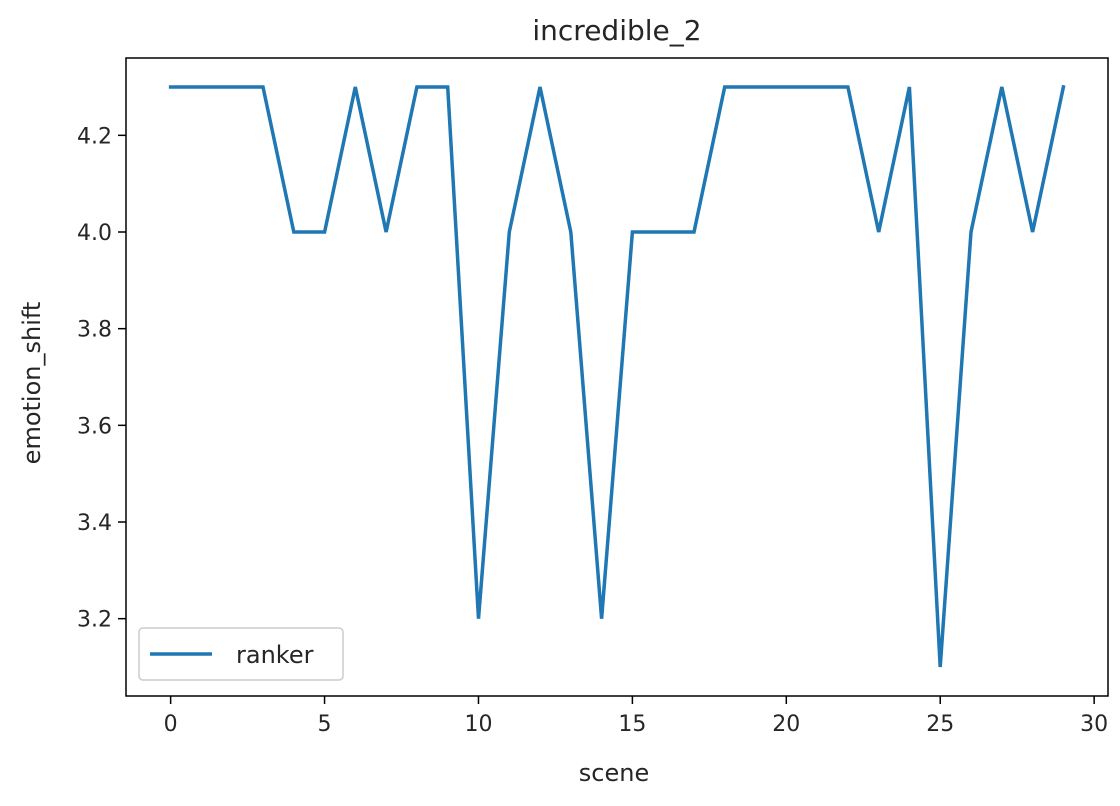  I want to click on x-tick-label: 10, so click(478, 724).